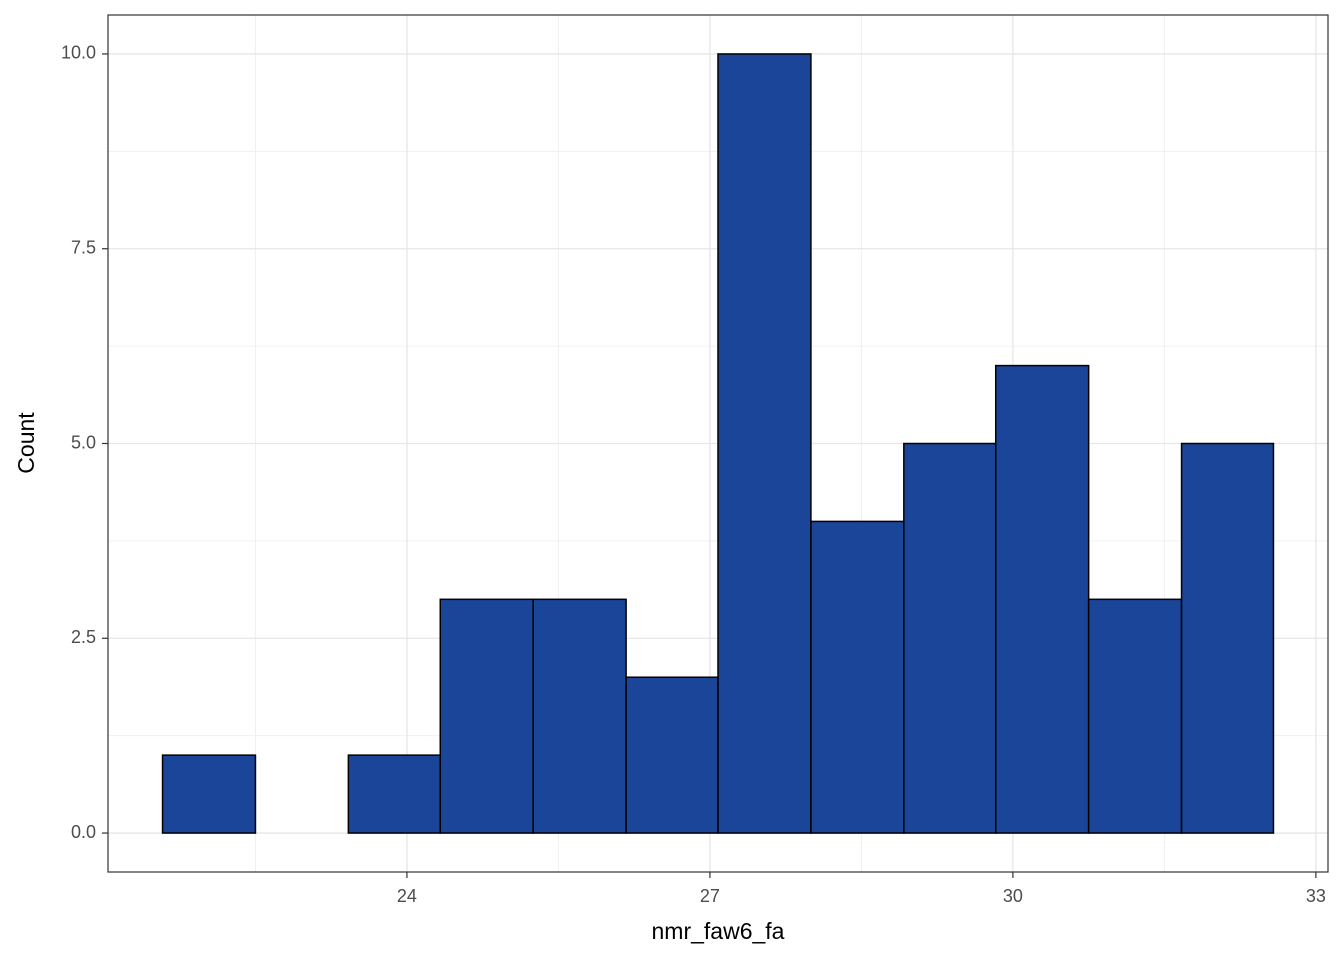 This screenshot has height=960, width=1344. Describe the element at coordinates (710, 896) in the screenshot. I see `x-tick-label: 27` at that location.